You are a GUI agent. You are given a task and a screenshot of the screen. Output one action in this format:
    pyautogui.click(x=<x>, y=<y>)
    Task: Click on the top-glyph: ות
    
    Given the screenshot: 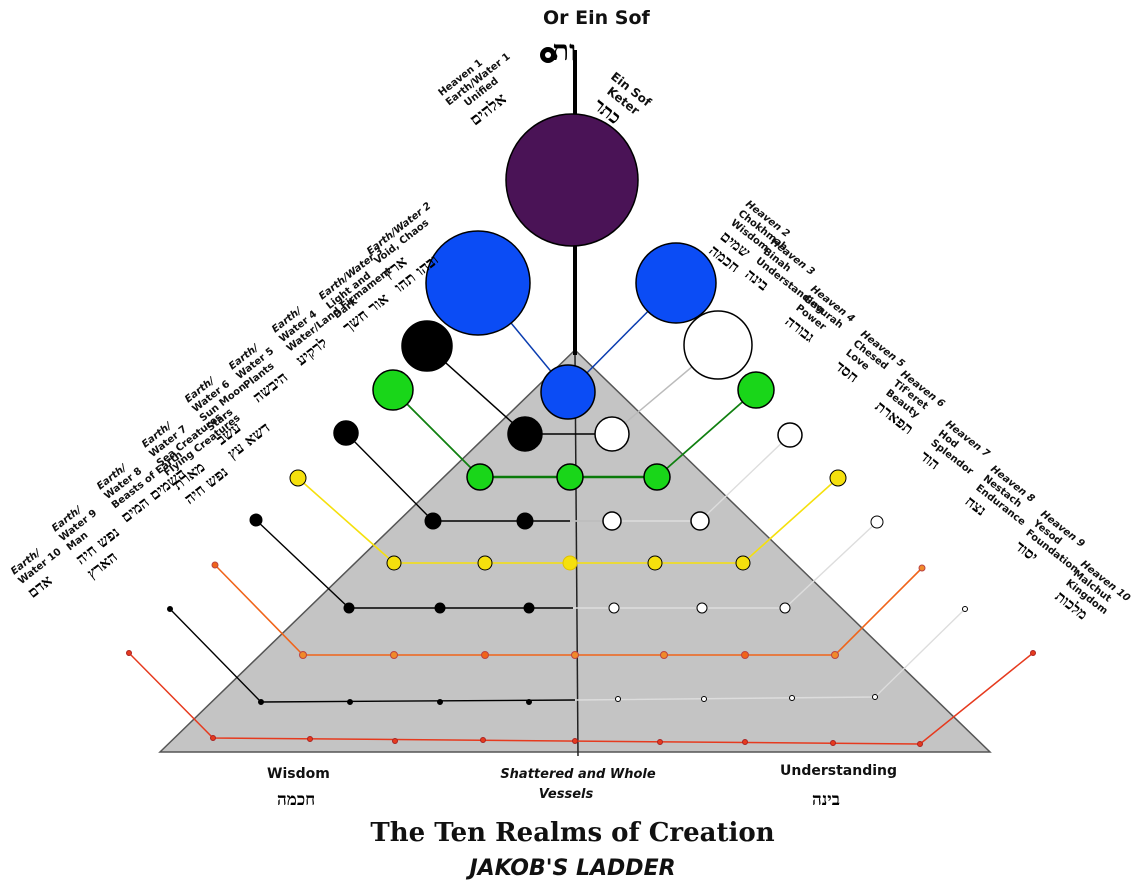 What is the action you would take?
    pyautogui.click(x=564, y=50)
    